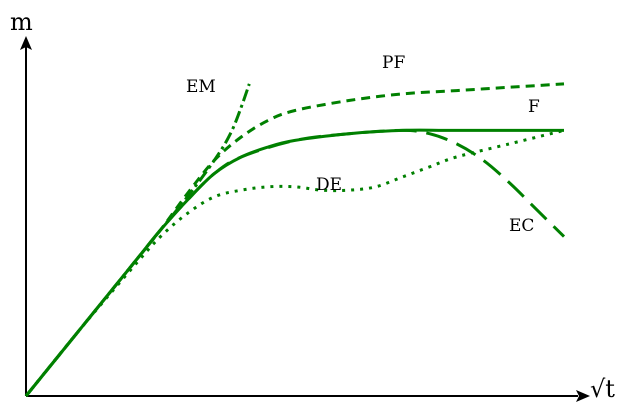 The image size is (621, 403). Describe the element at coordinates (21, 22) in the screenshot. I see `y-axis-label: m` at that location.